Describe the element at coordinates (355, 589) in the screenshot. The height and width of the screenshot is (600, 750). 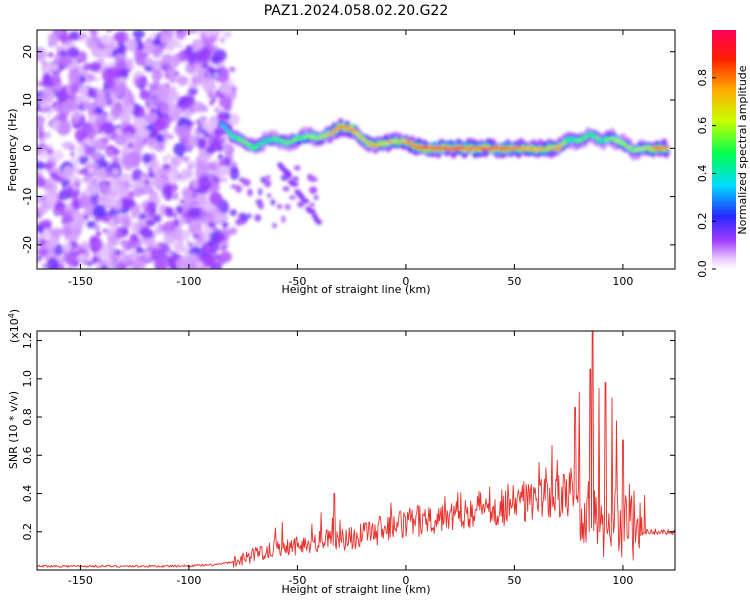
I see `snr-x-label: Height of straight line (km)` at that location.